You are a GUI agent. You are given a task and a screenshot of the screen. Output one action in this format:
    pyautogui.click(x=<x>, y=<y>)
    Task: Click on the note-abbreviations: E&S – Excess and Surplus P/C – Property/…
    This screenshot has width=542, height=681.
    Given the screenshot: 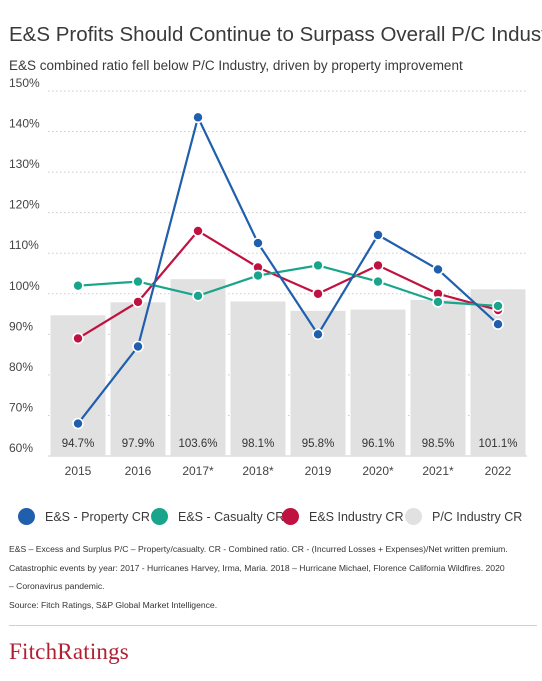 What is the action you would take?
    pyautogui.click(x=258, y=549)
    